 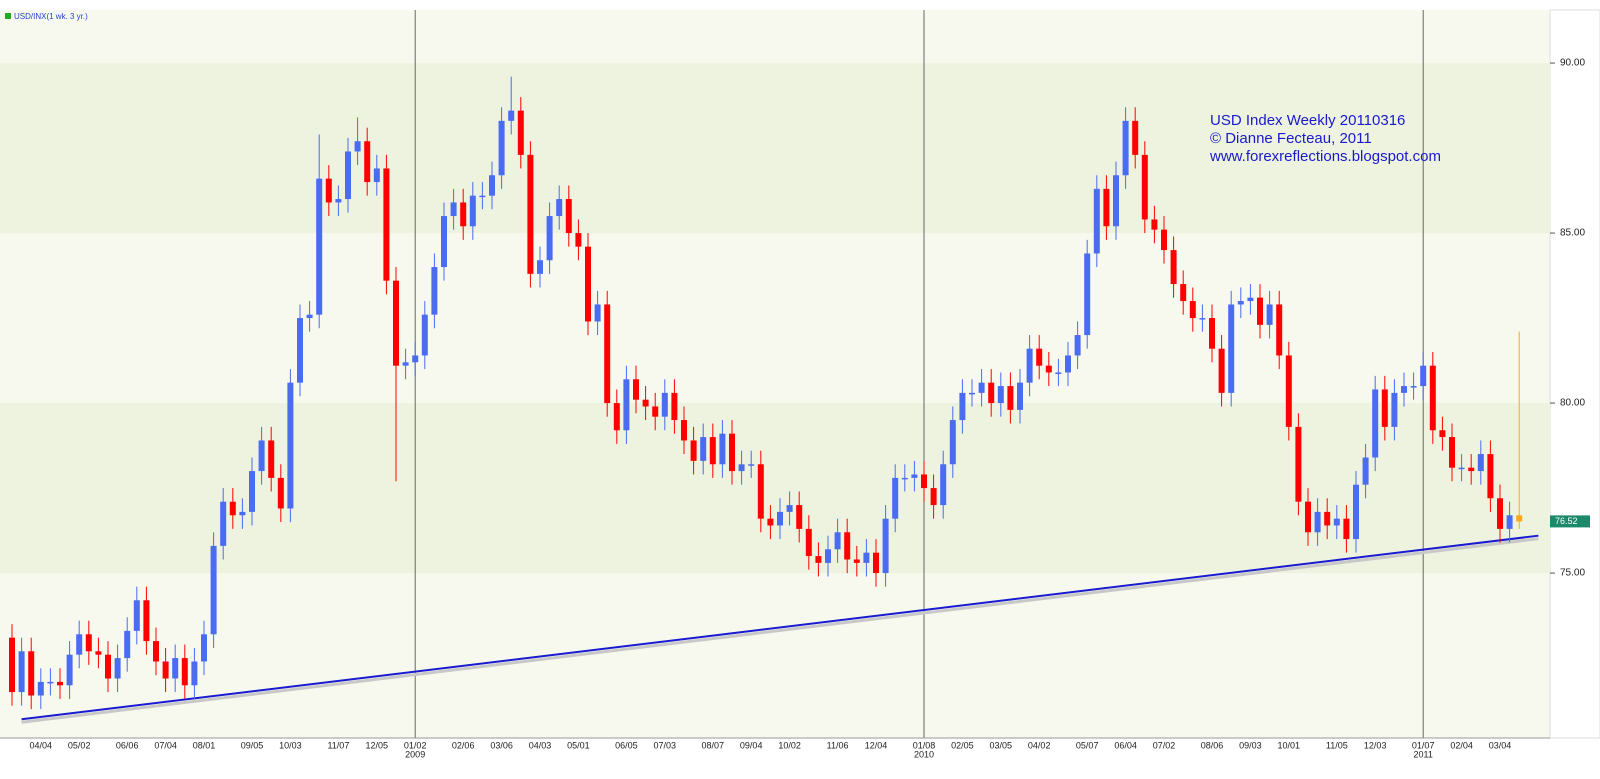 I want to click on x-tick-label: 08/07, so click(x=713, y=745).